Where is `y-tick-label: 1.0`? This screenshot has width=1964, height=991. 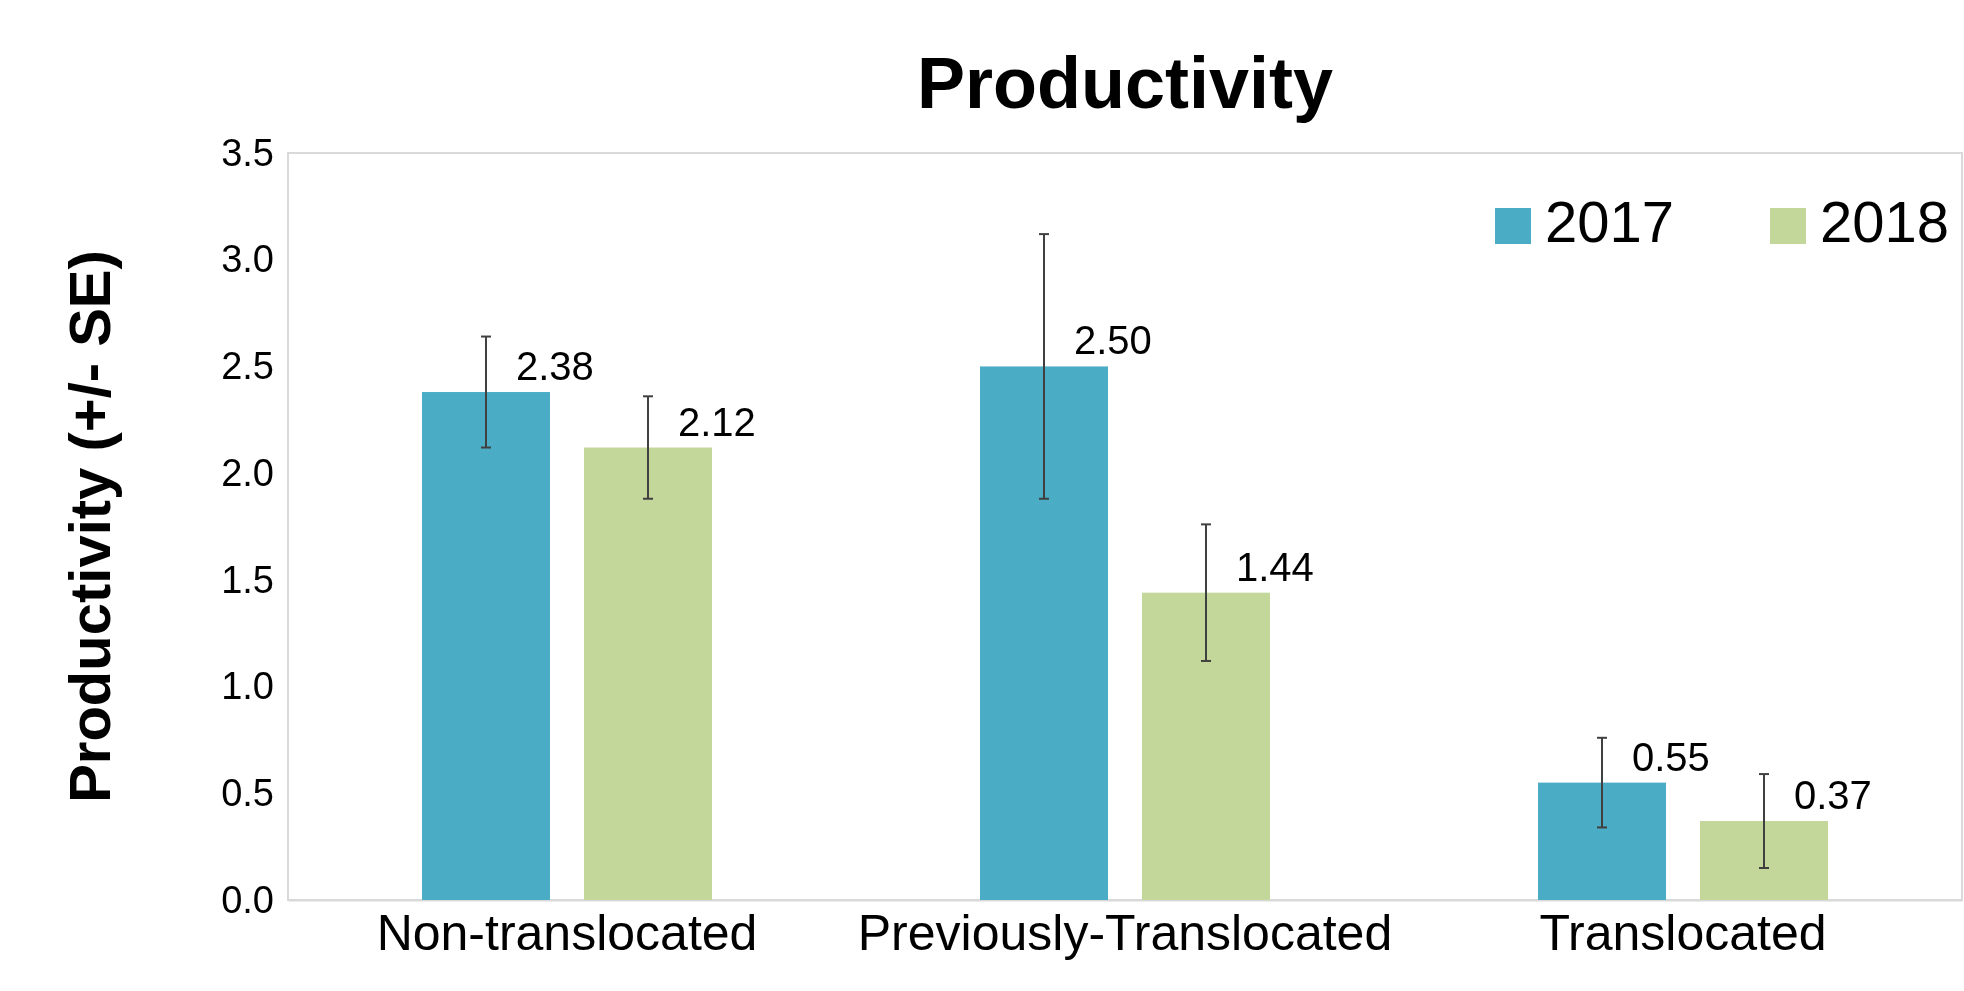 y-tick-label: 1.0 is located at coordinates (247, 686).